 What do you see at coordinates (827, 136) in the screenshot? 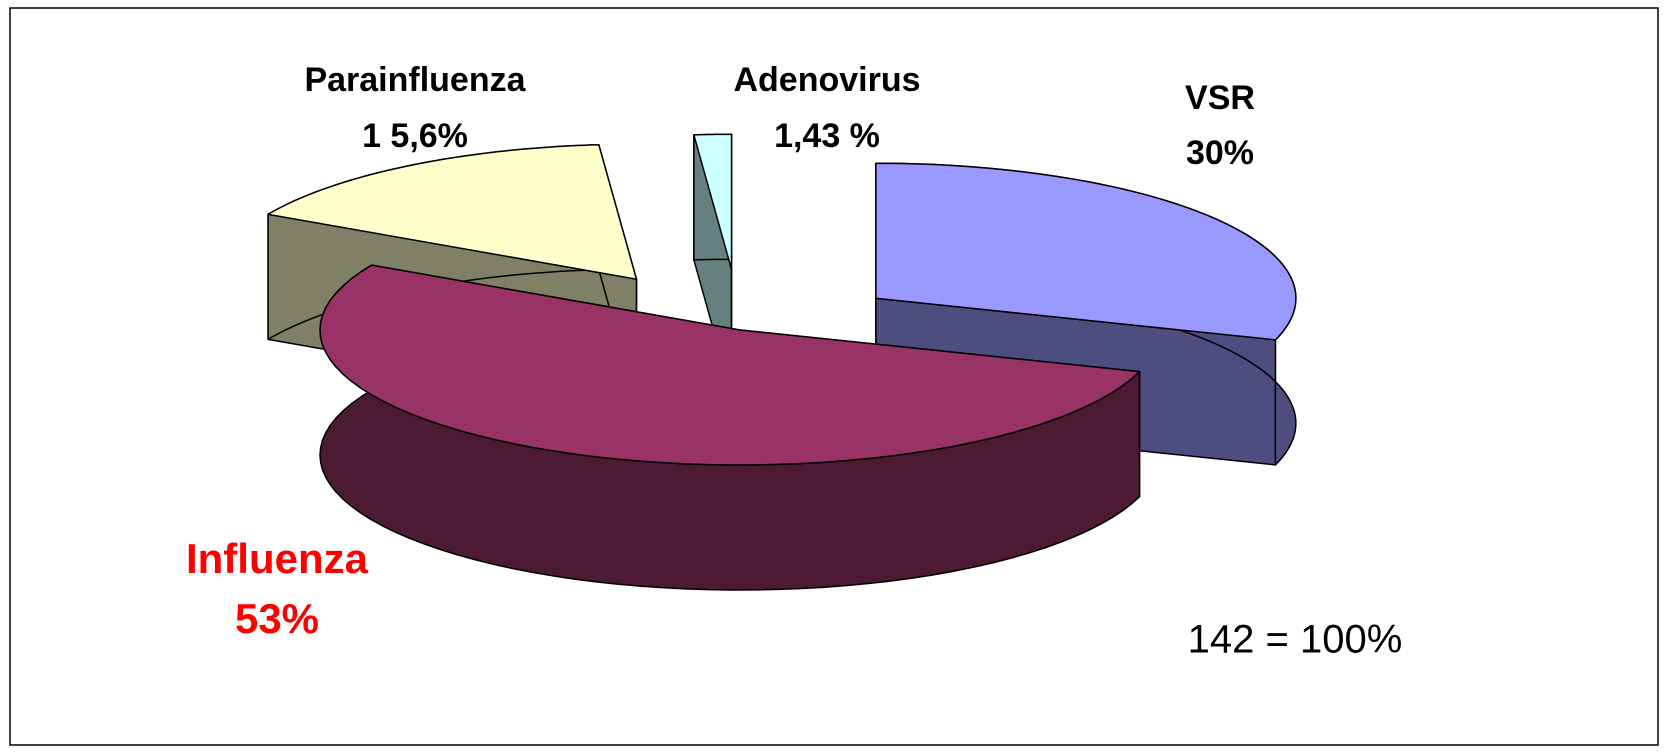
I see `slice-value-label: 1,43 %` at bounding box center [827, 136].